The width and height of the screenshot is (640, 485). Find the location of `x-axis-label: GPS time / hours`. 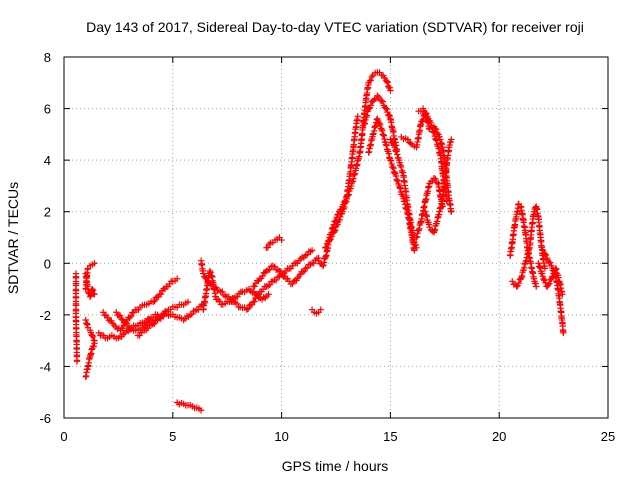

x-axis-label: GPS time / hours is located at coordinates (335, 466).